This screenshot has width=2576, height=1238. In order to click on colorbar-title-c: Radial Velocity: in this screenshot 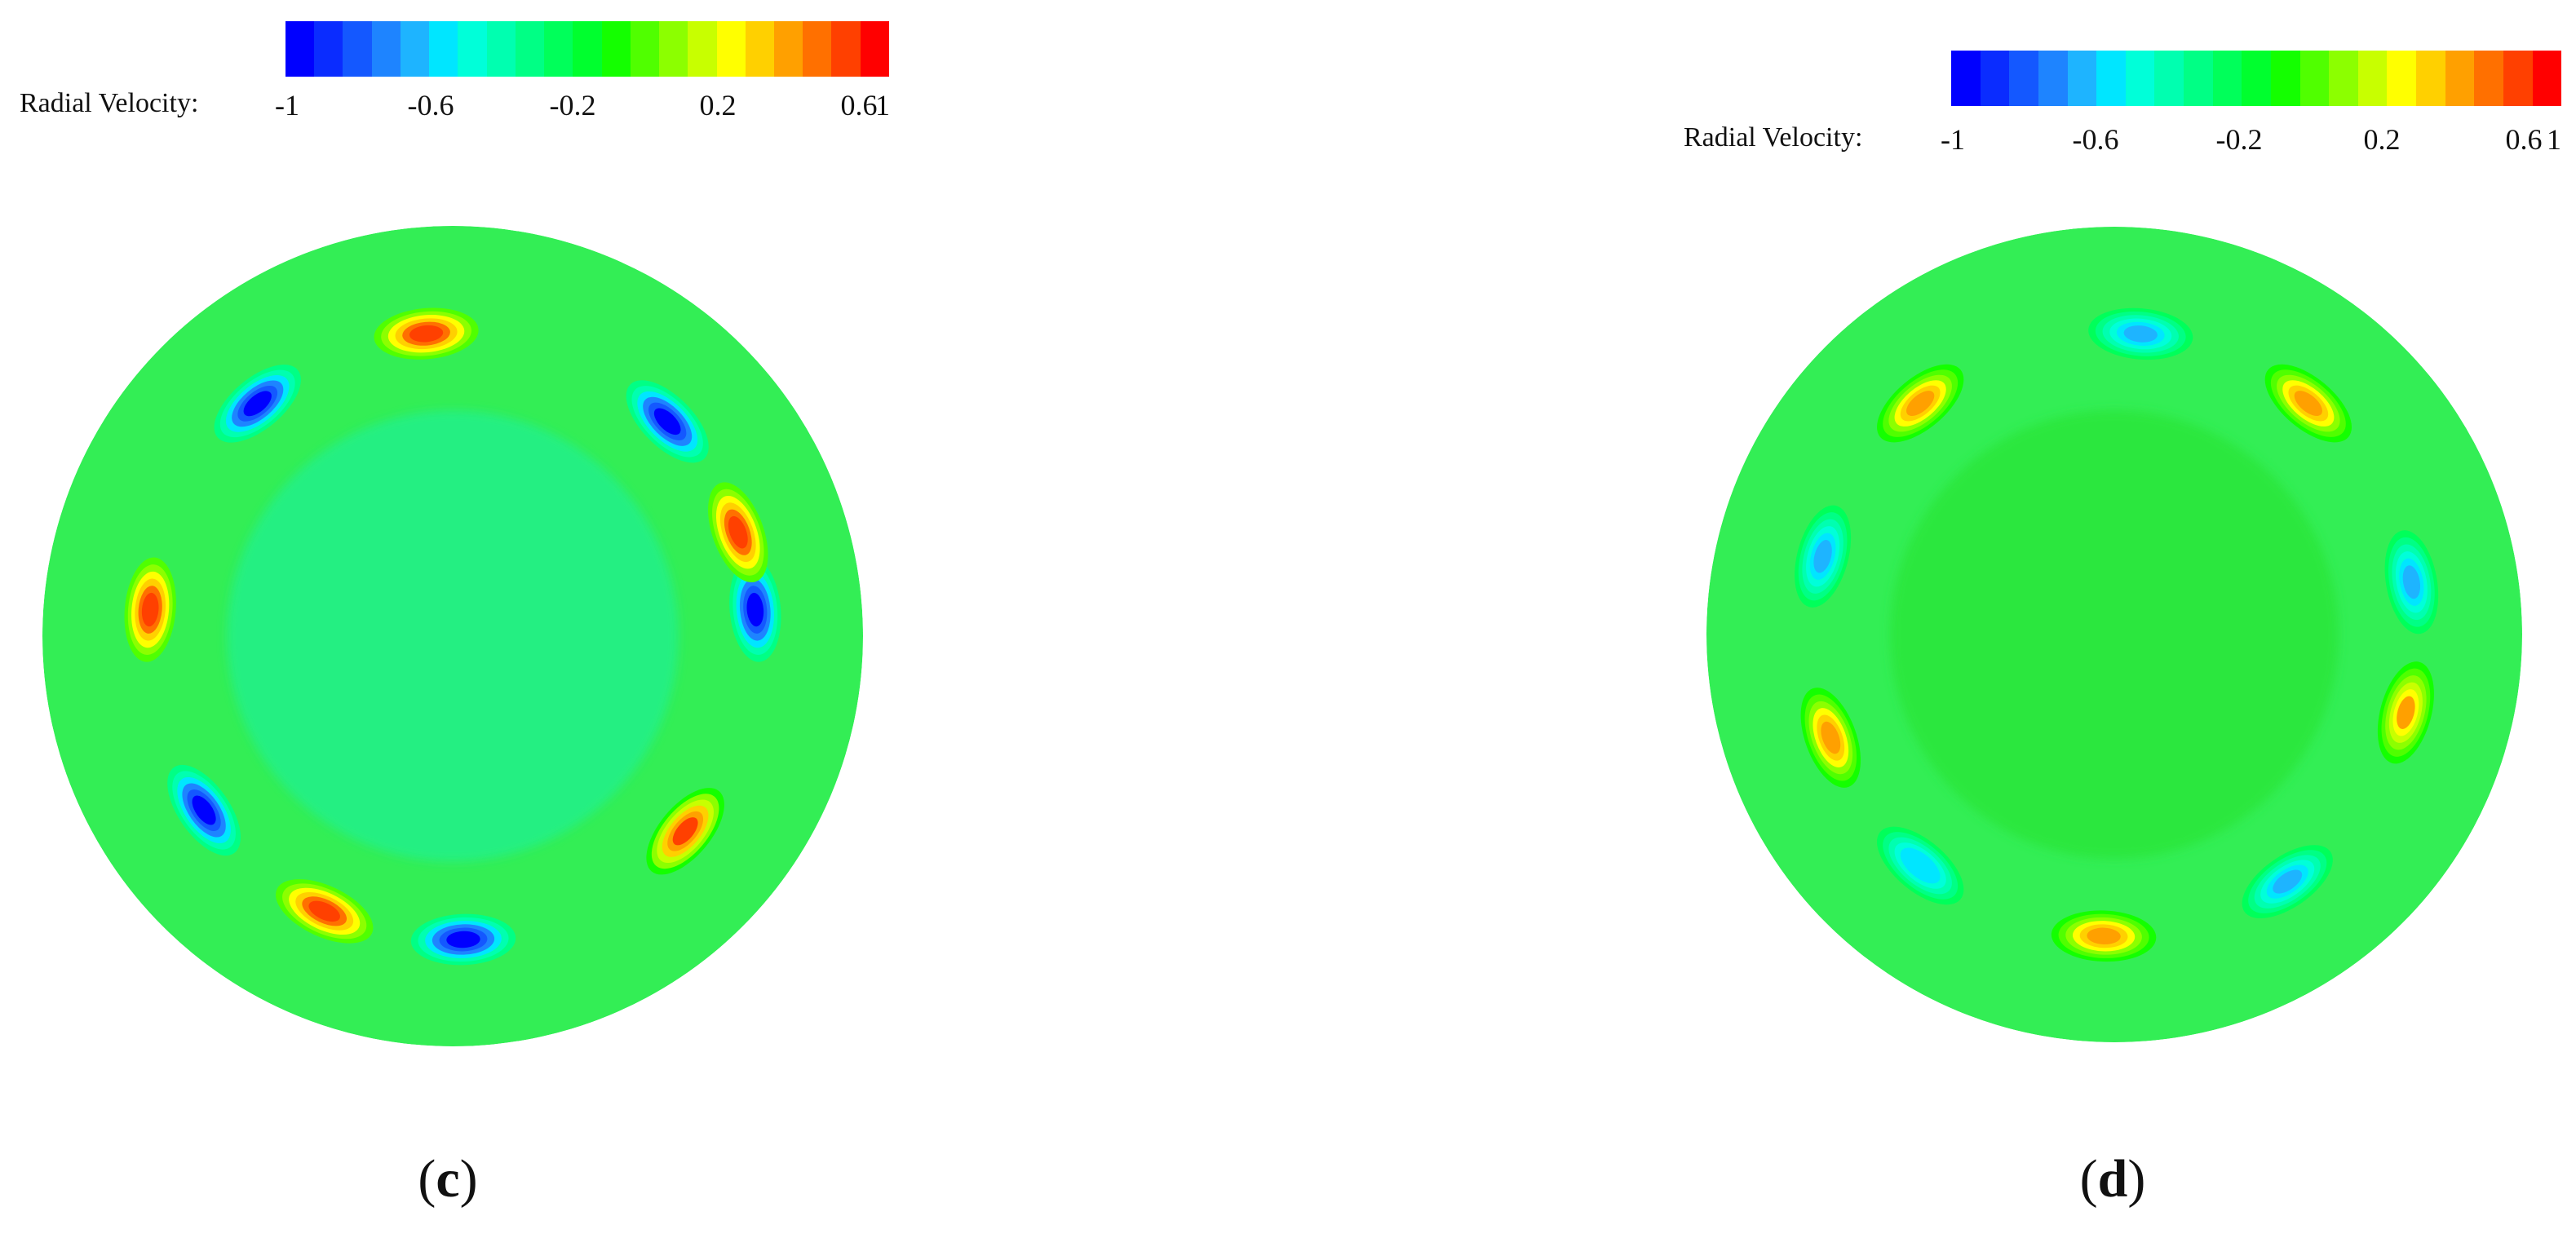, I will do `click(109, 103)`.